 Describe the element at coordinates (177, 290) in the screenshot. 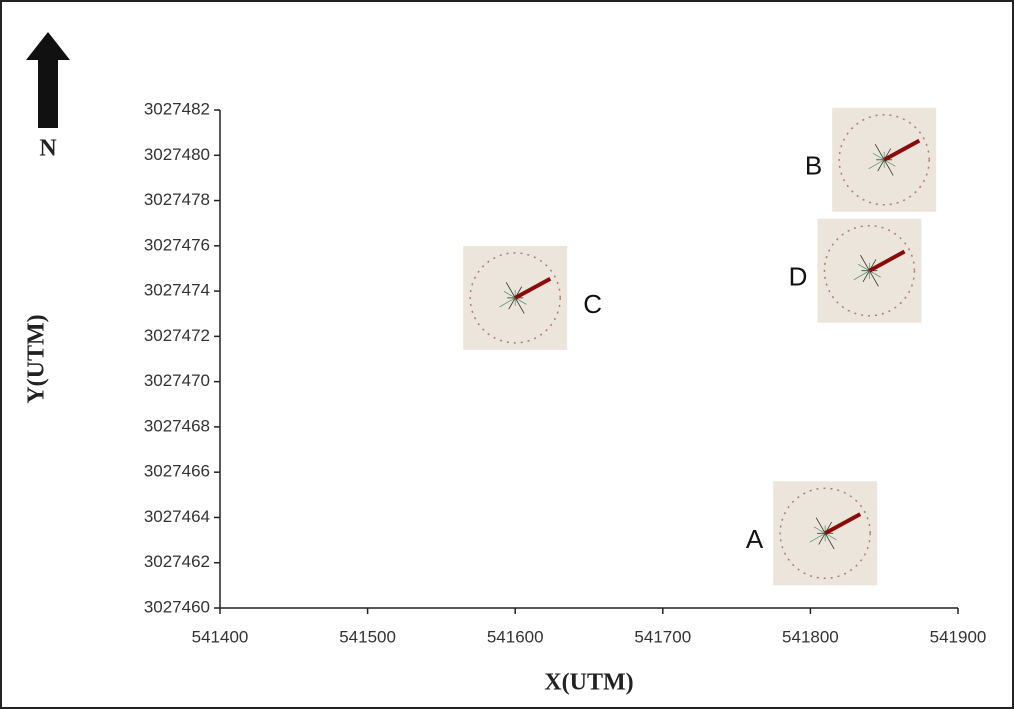

I see `y-tick-label: 3027474` at that location.